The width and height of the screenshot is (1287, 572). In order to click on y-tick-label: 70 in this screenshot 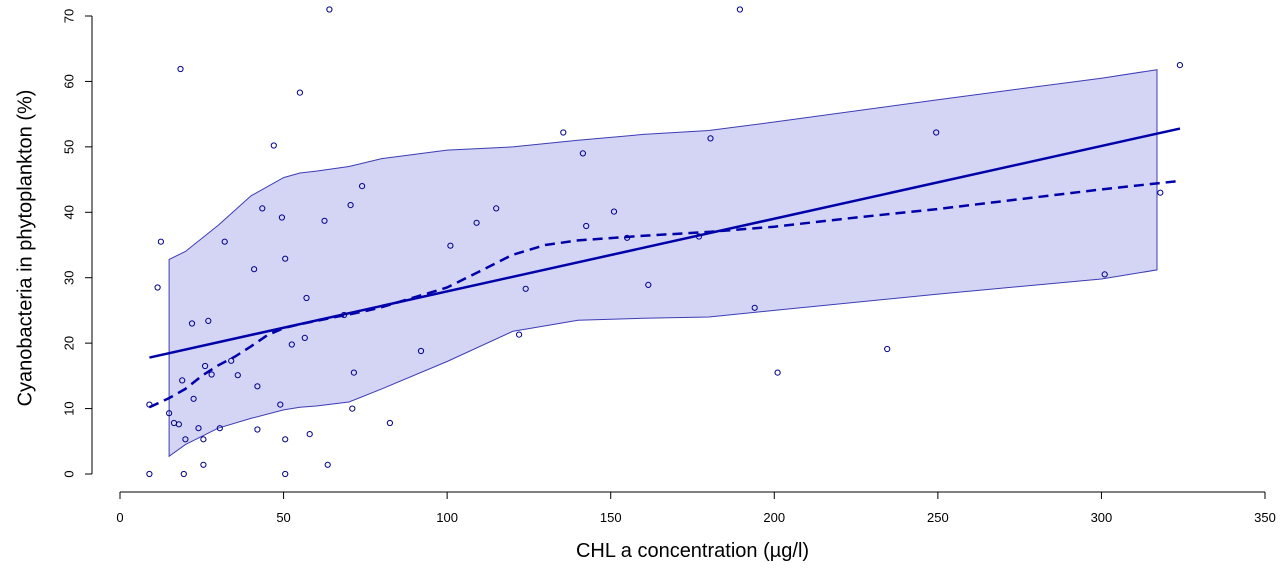, I will do `click(68, 16)`.